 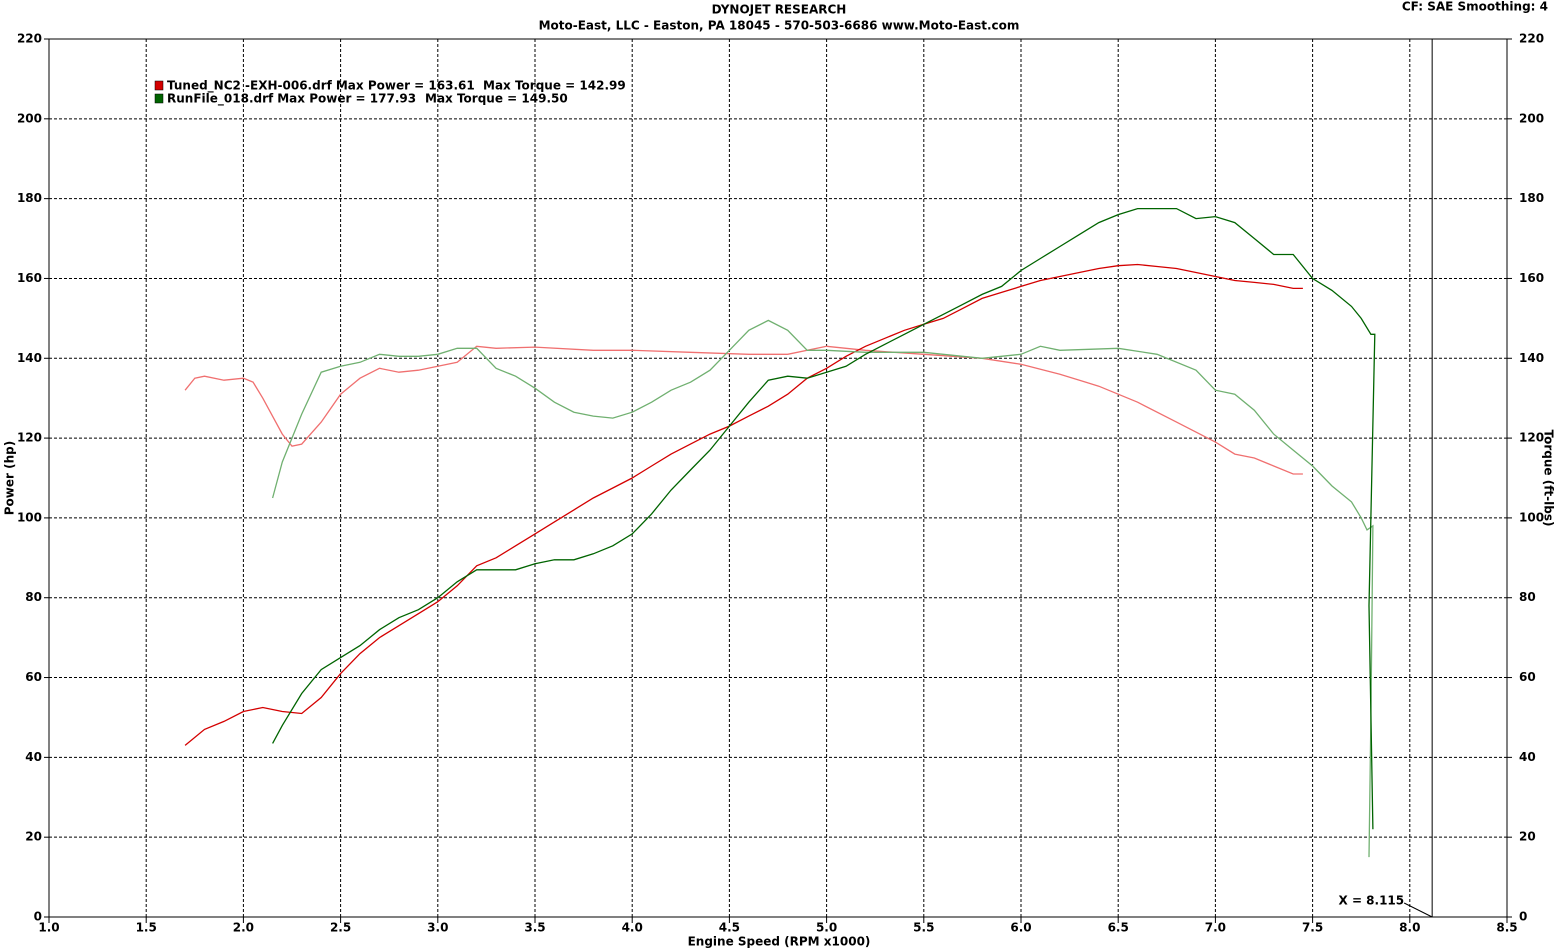 What do you see at coordinates (1531, 118) in the screenshot?
I see `y2-tick-label: 200` at bounding box center [1531, 118].